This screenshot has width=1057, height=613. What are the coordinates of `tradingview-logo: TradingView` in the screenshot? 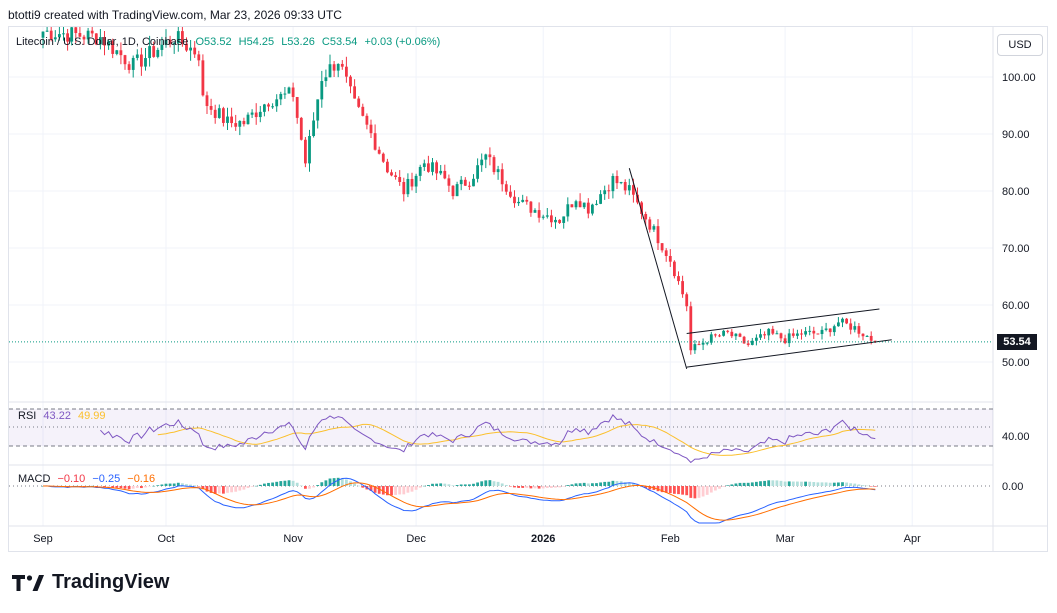 It's located at (90, 582).